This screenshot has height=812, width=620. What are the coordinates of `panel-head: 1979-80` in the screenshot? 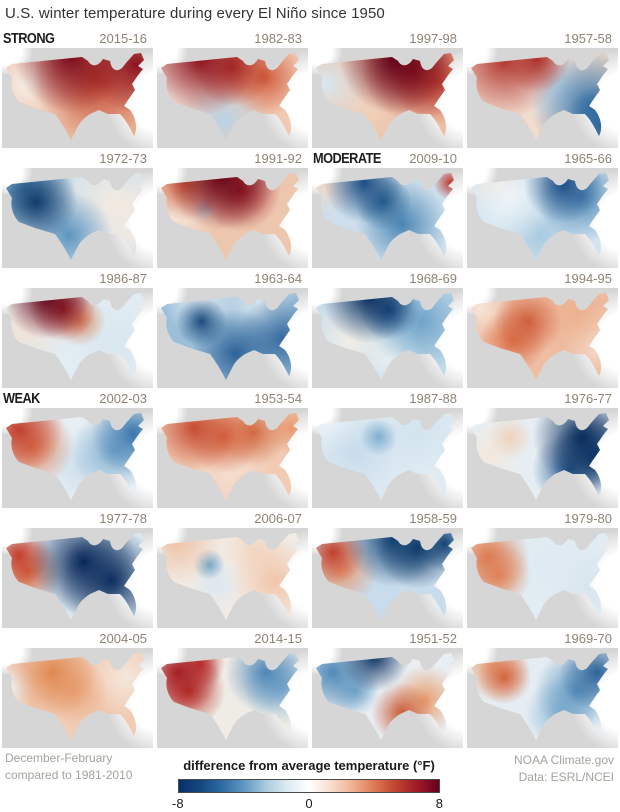 It's located at (542, 518).